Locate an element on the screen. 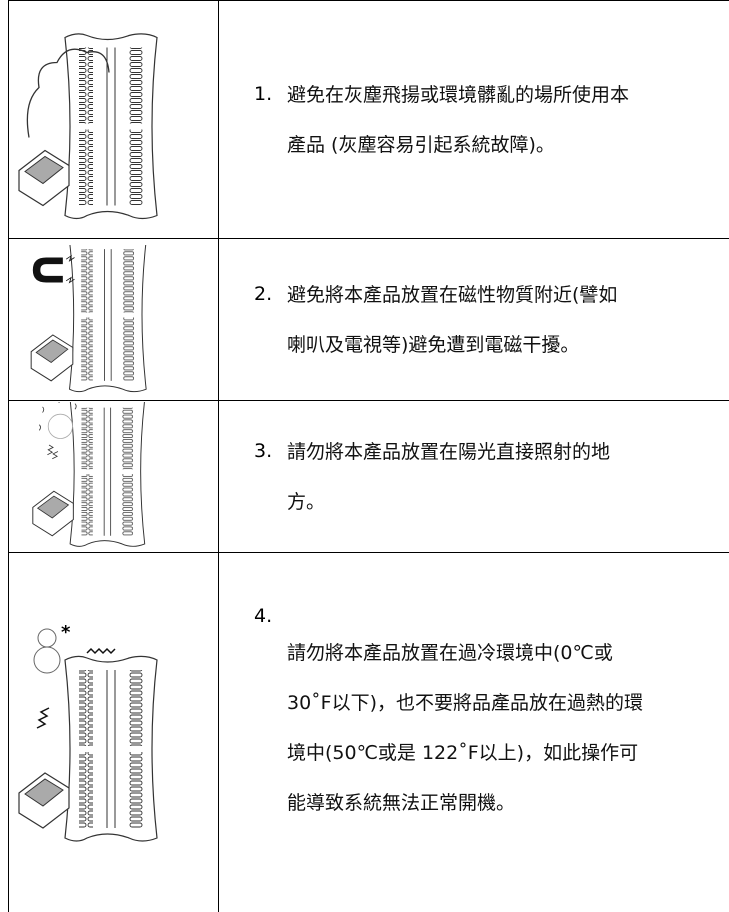 Image resolution: width=729 pixels, height=912 pixels. text-line: 請勿將本產品放置在過冷環境中(0℃或 is located at coordinates (450, 652).